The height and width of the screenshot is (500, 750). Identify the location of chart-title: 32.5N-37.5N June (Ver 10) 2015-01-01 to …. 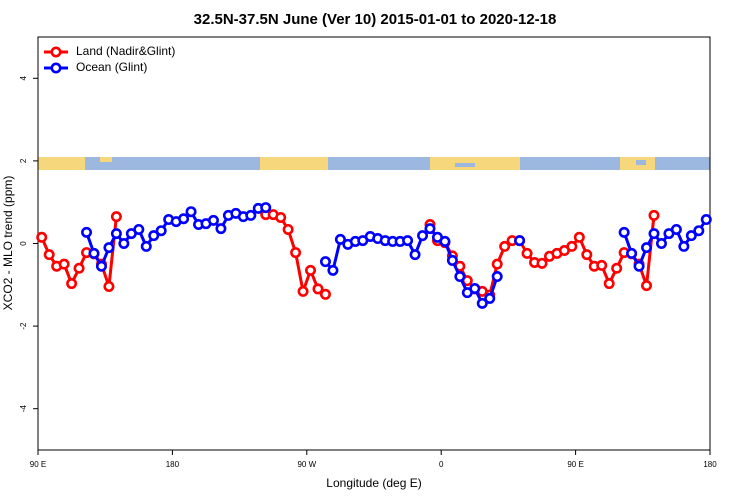
(375, 19).